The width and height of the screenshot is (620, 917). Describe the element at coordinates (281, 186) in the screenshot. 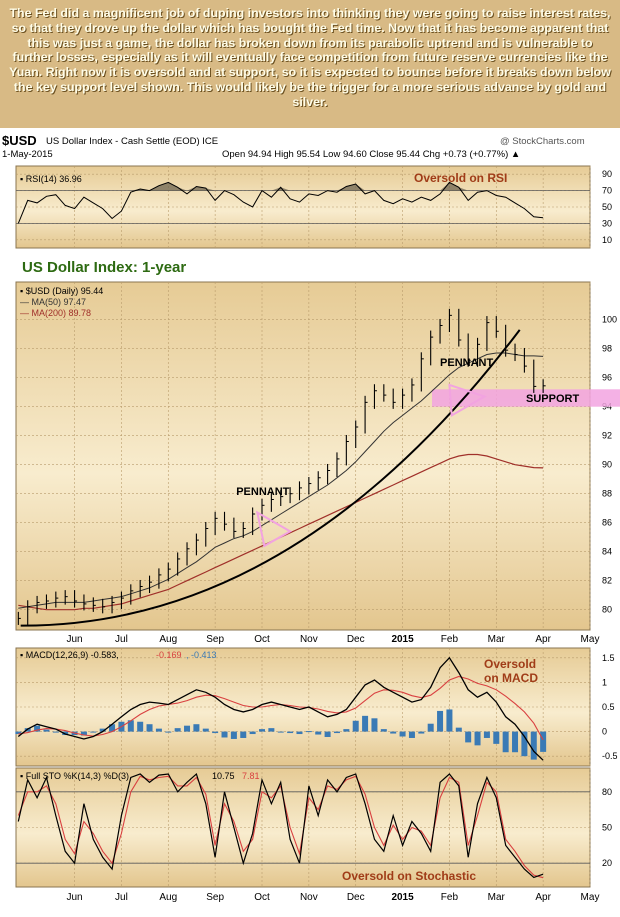

I see `rsi-overbought-area` at that location.